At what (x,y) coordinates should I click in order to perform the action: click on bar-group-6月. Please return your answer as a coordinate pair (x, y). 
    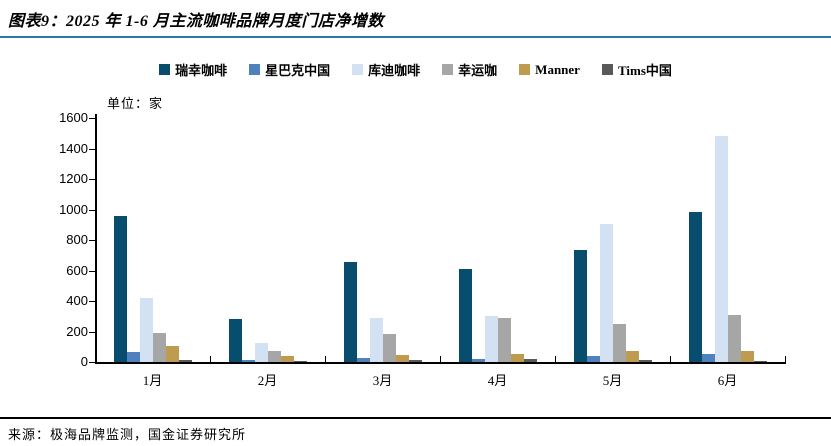
    Looking at the image, I should click on (727, 240).